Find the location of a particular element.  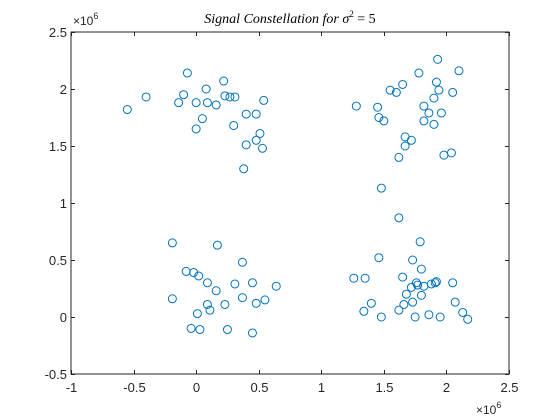

y-tick-label: 1 is located at coordinates (63, 203).